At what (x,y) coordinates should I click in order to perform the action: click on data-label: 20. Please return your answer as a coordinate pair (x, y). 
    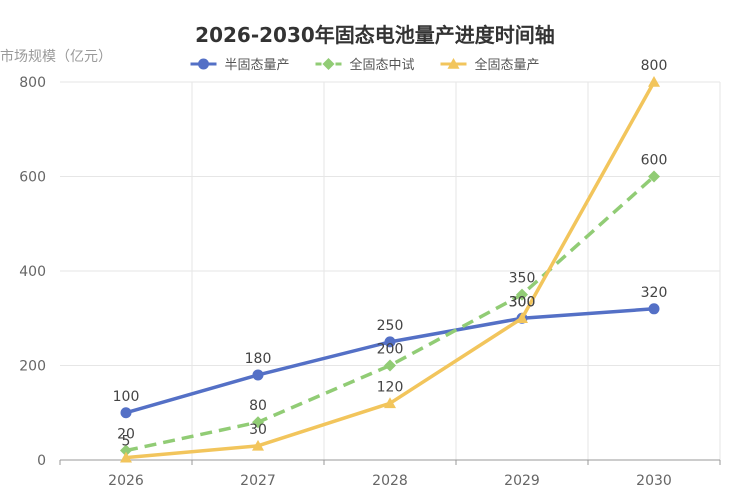
    Looking at the image, I should click on (126, 435).